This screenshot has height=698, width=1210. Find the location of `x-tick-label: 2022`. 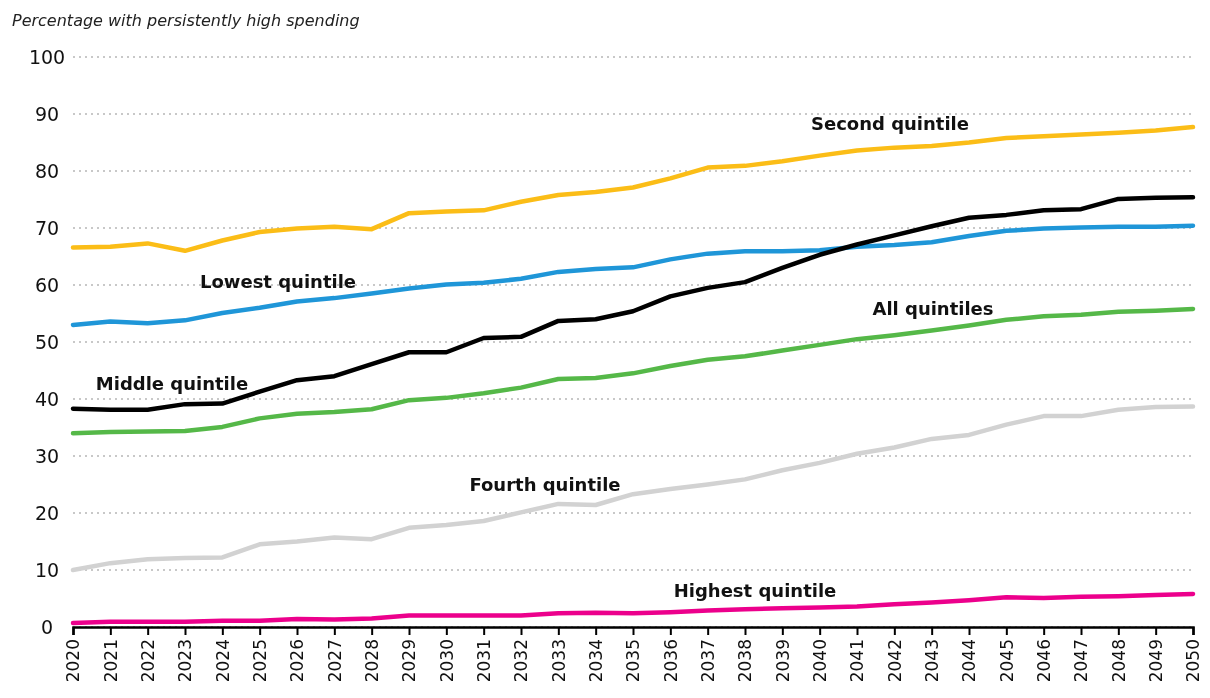

x-tick-label: 2022 is located at coordinates (148, 661).